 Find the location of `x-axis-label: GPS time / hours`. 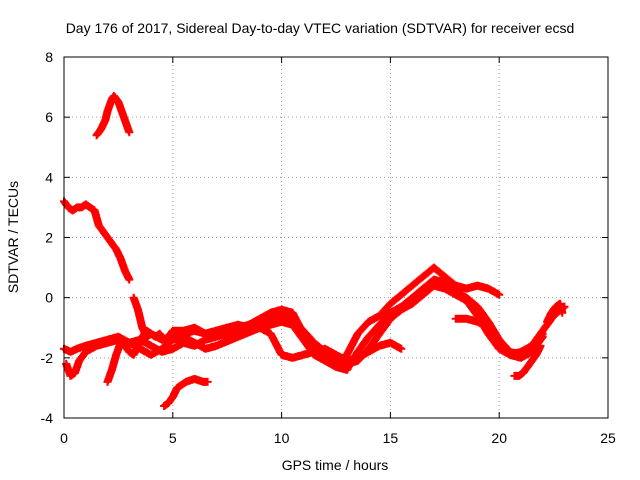

x-axis-label: GPS time / hours is located at coordinates (335, 465).